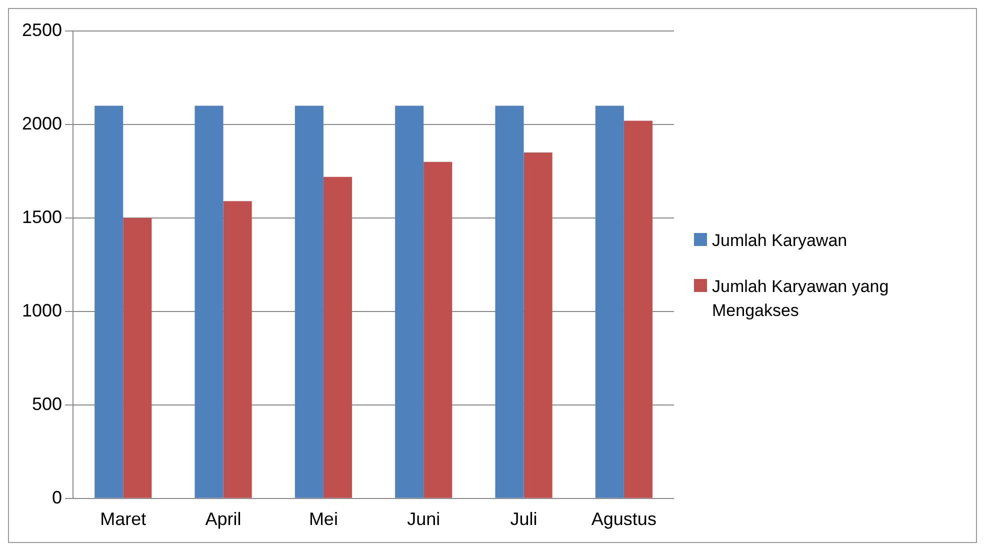 This screenshot has width=987, height=553. I want to click on y-tick-label: 2000, so click(42, 123).